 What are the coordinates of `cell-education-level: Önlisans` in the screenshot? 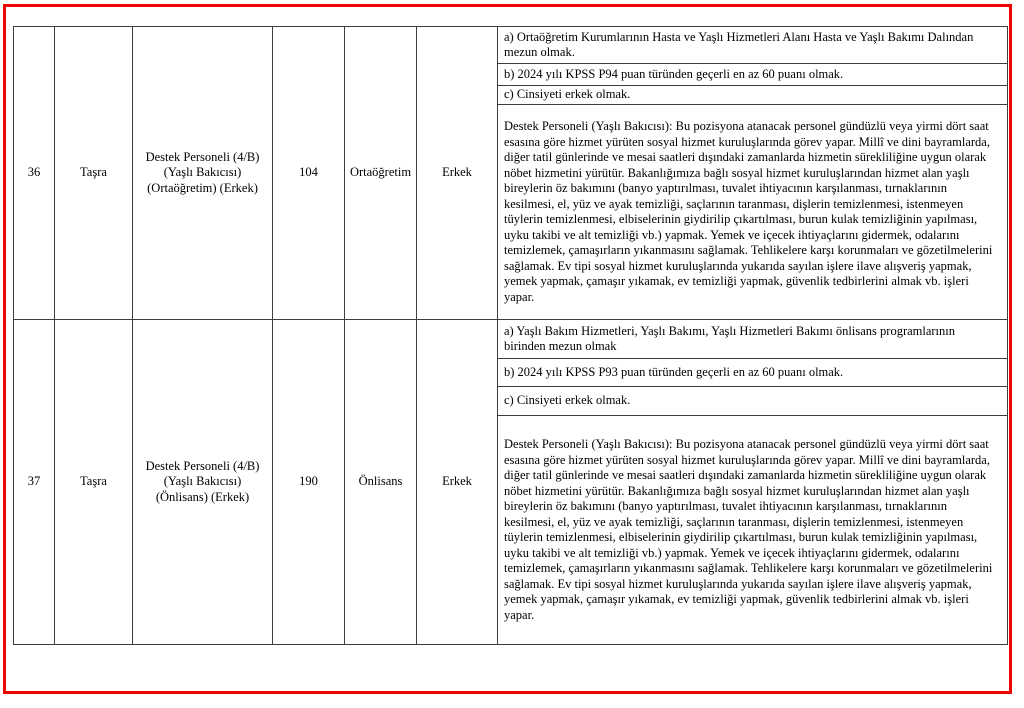 It's located at (380, 482).